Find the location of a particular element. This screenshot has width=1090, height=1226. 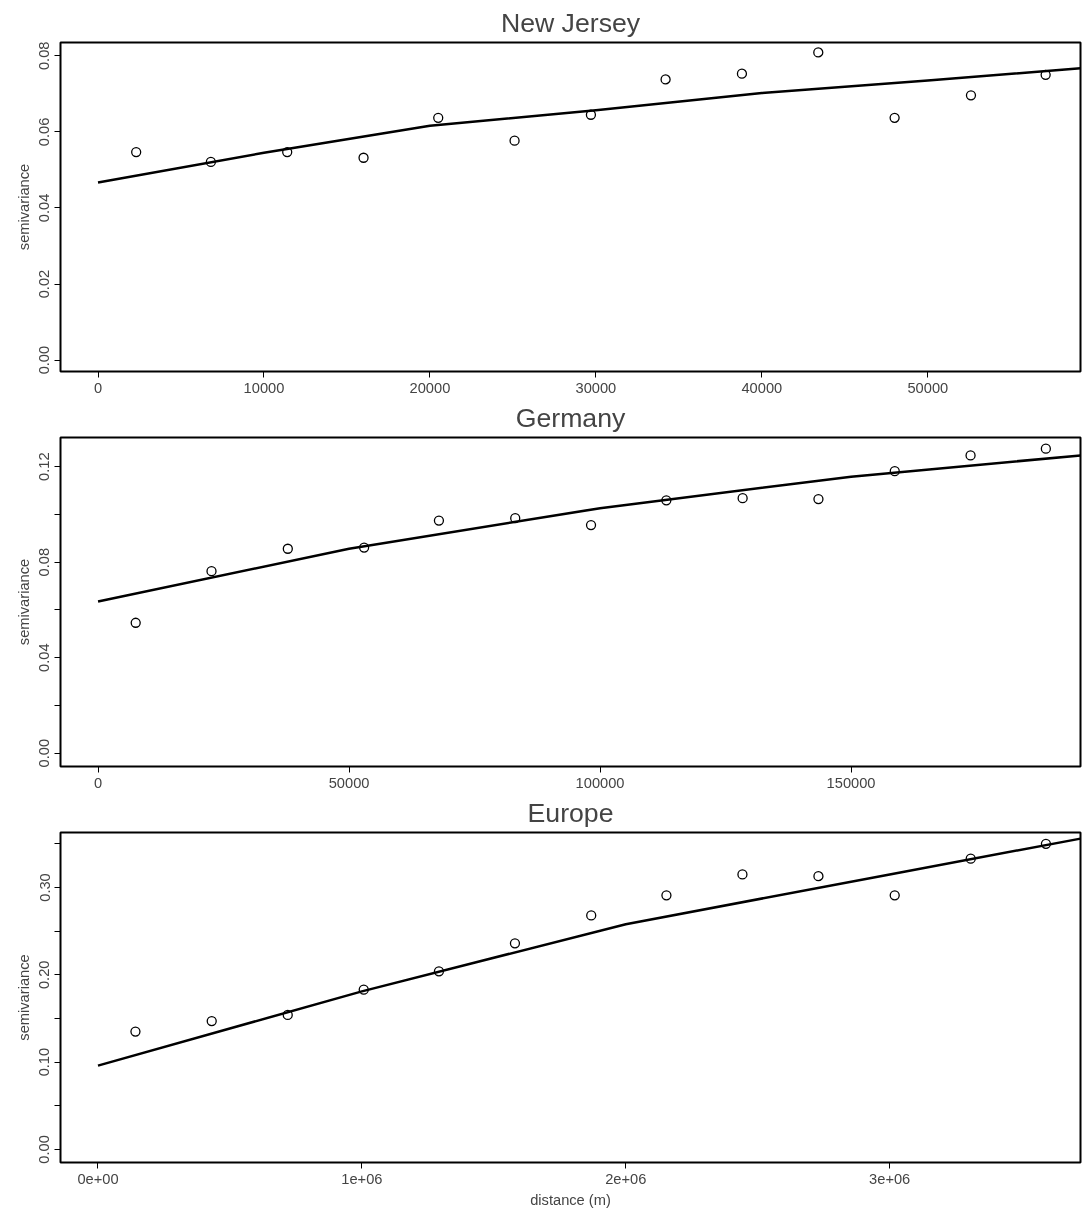

x-tick-label: 0e+00 is located at coordinates (98, 1178).